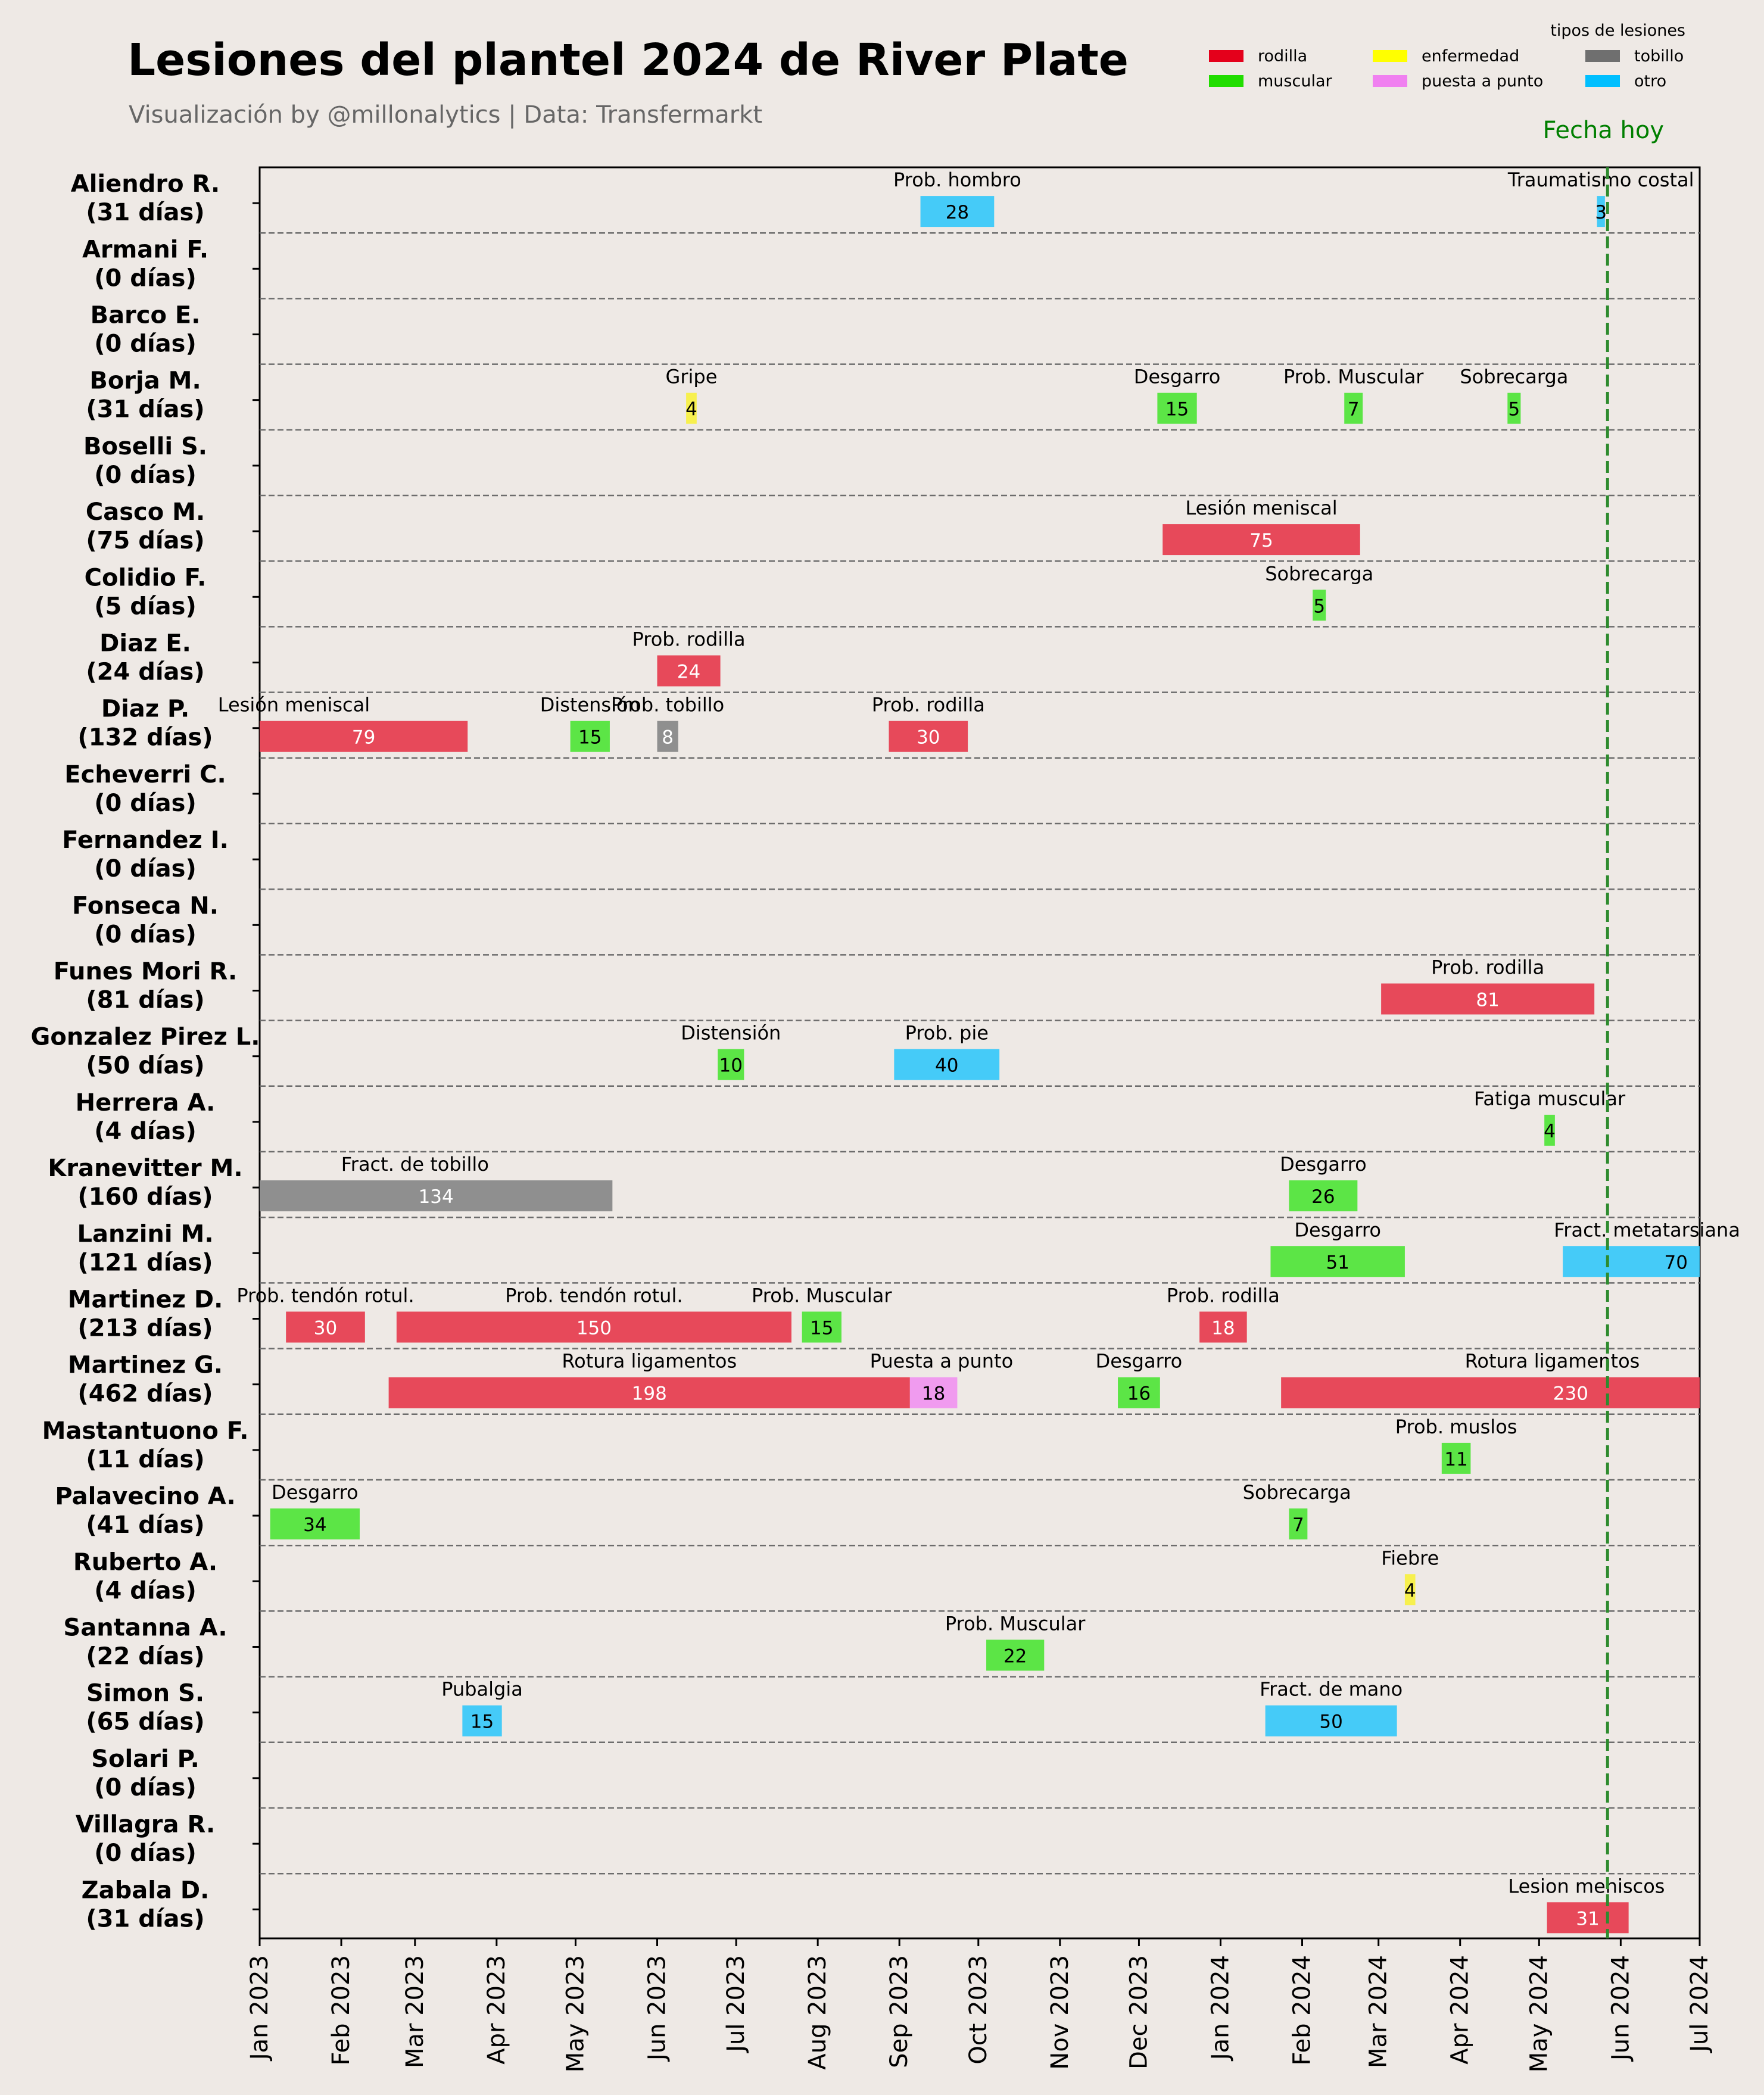  What do you see at coordinates (731, 1066) in the screenshot?
I see `injury-days-label: 10` at bounding box center [731, 1066].